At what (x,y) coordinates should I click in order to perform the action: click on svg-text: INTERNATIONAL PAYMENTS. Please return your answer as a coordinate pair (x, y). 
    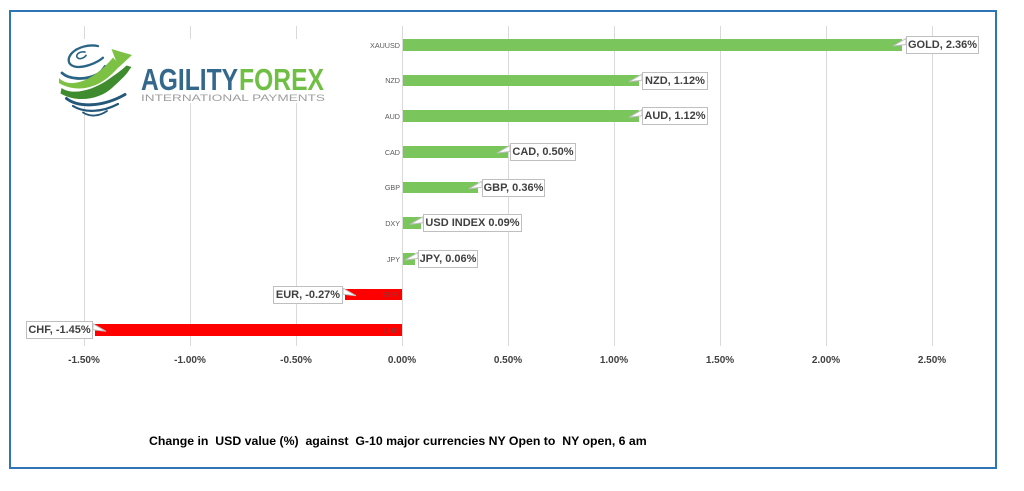
    Looking at the image, I should click on (233, 98).